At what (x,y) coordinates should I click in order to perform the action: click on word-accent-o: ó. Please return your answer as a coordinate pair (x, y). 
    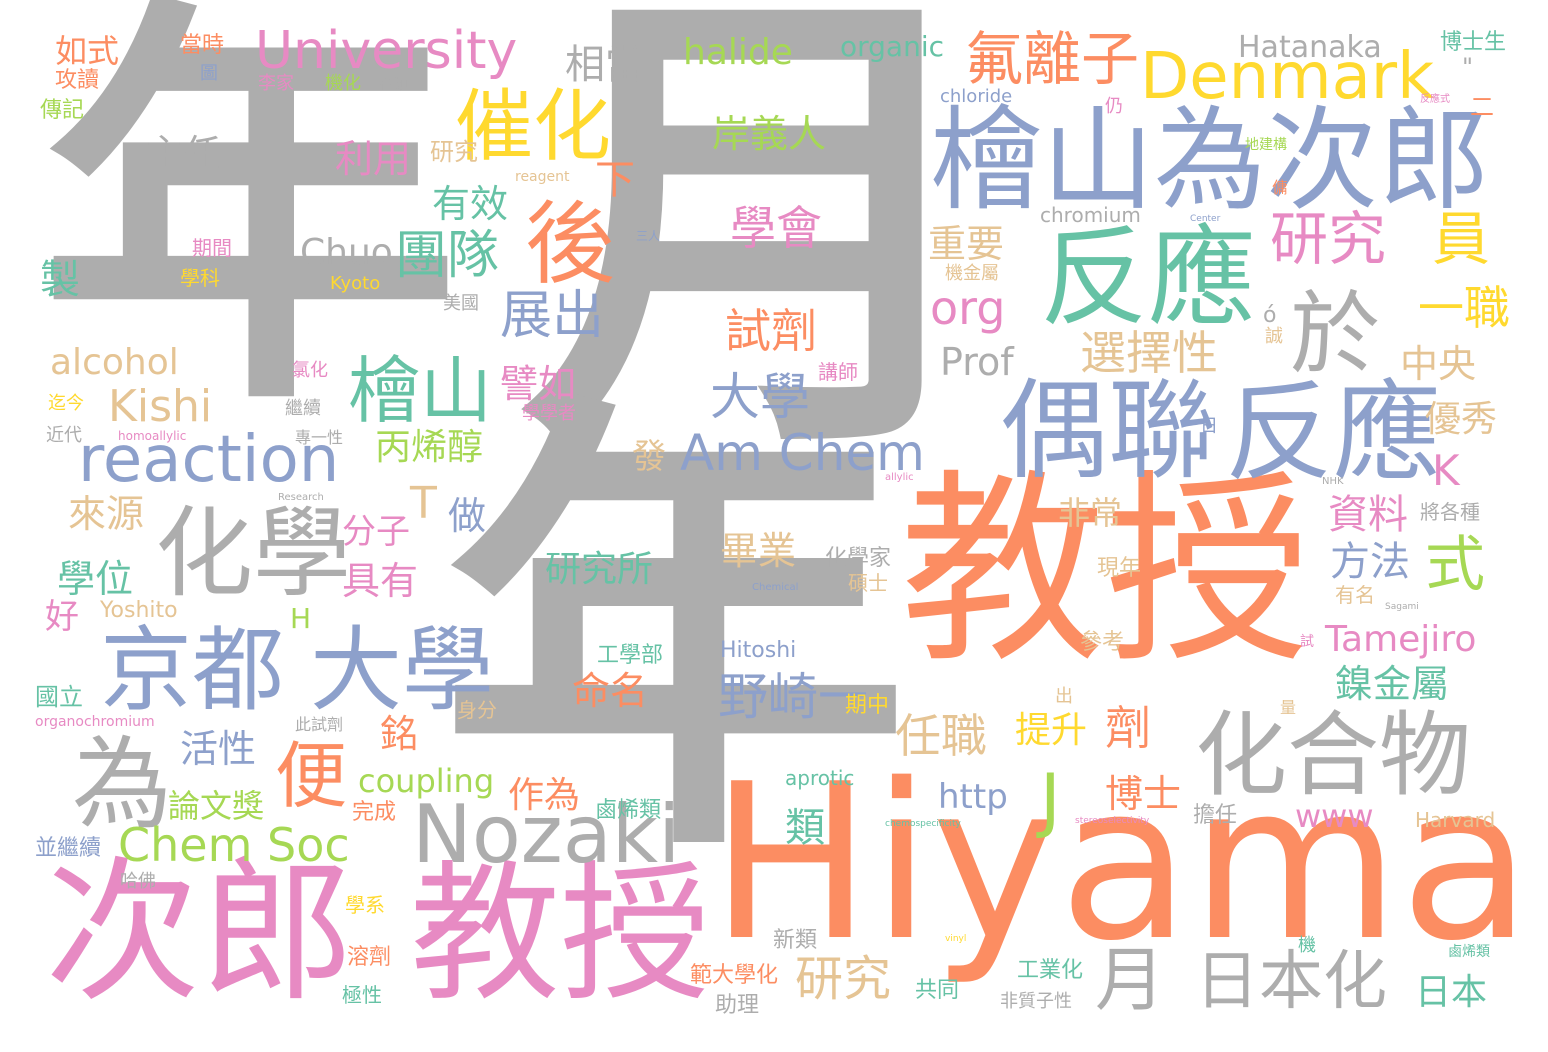
    Looking at the image, I should click on (1270, 315).